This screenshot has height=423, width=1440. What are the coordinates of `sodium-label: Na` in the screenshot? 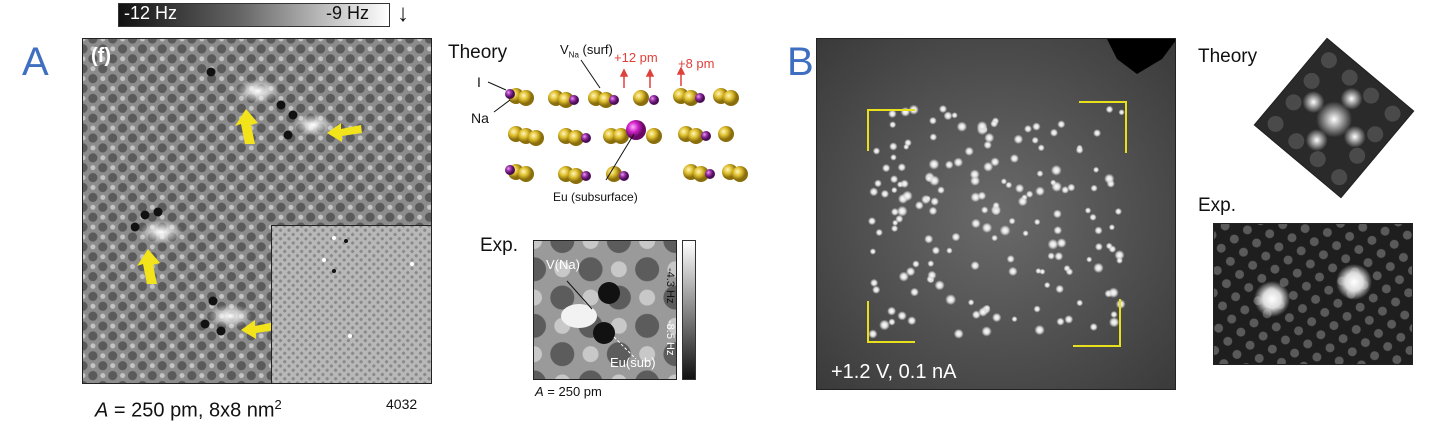 It's located at (480, 118).